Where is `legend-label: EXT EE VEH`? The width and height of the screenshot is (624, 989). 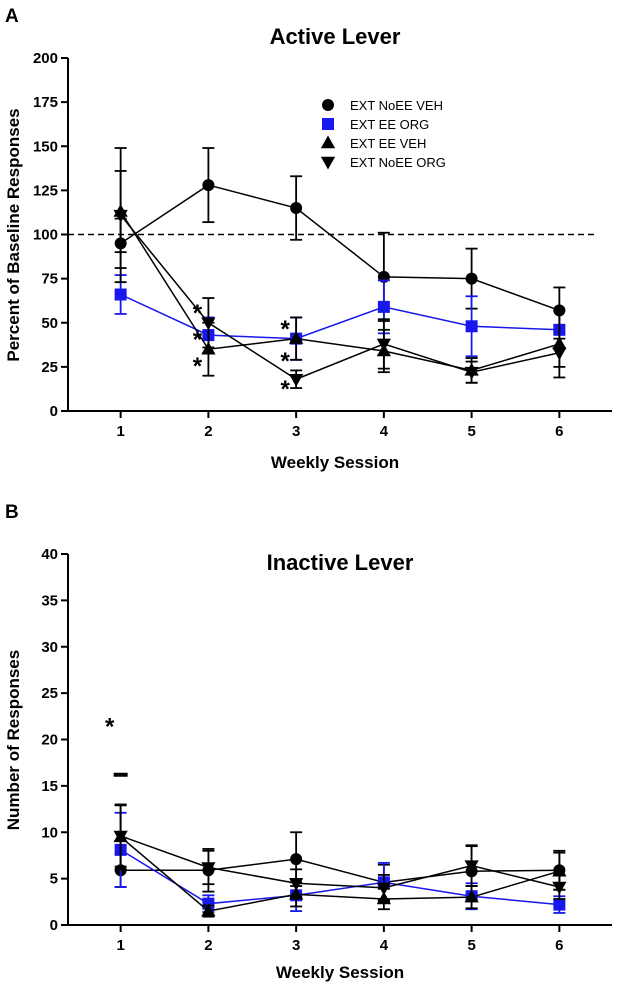
legend-label: EXT EE VEH is located at coordinates (388, 143).